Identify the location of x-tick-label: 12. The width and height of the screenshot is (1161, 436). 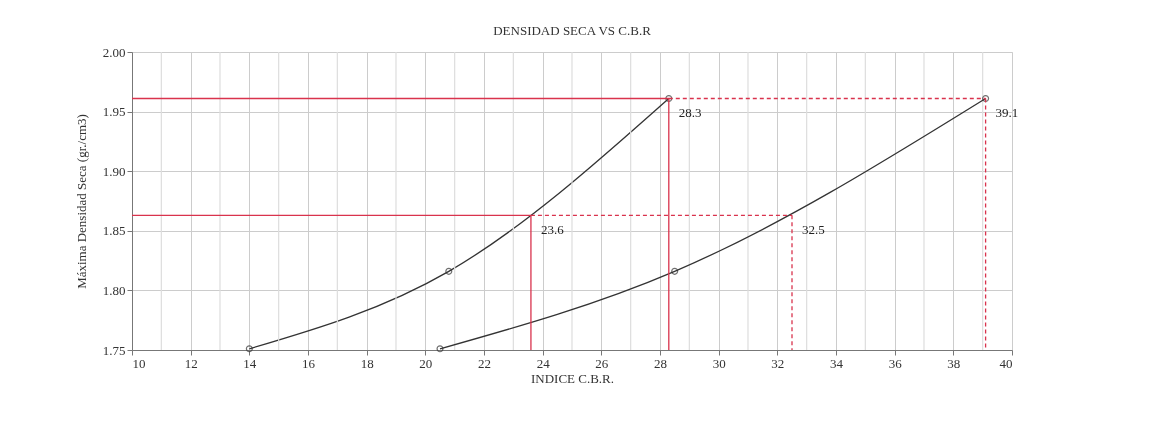
(191, 363).